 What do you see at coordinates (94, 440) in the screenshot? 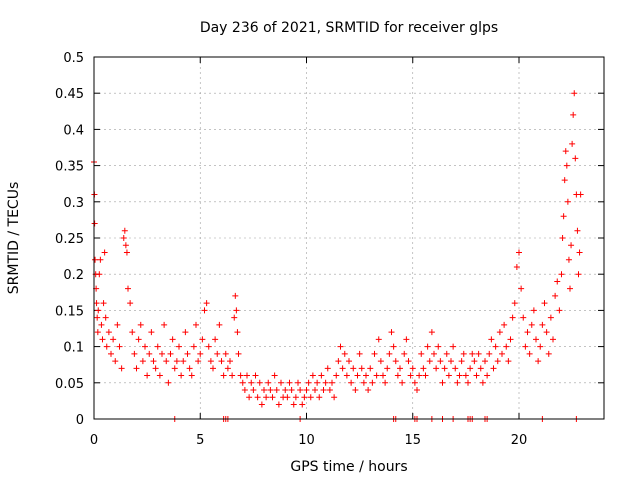
I see `x-tick-label: 0` at bounding box center [94, 440].